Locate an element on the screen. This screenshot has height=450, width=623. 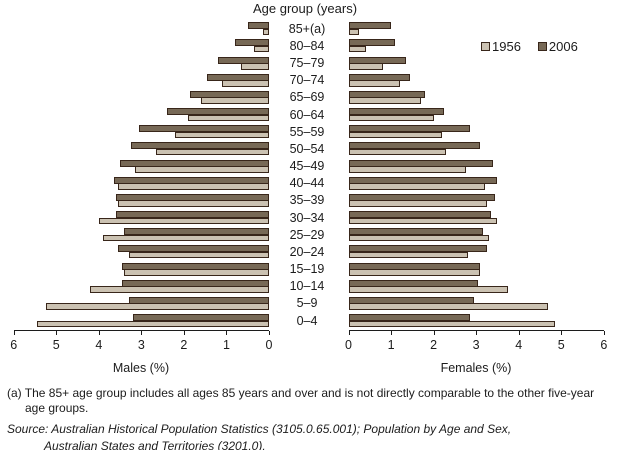
age-group-label: 70–74 is located at coordinates (307, 80).